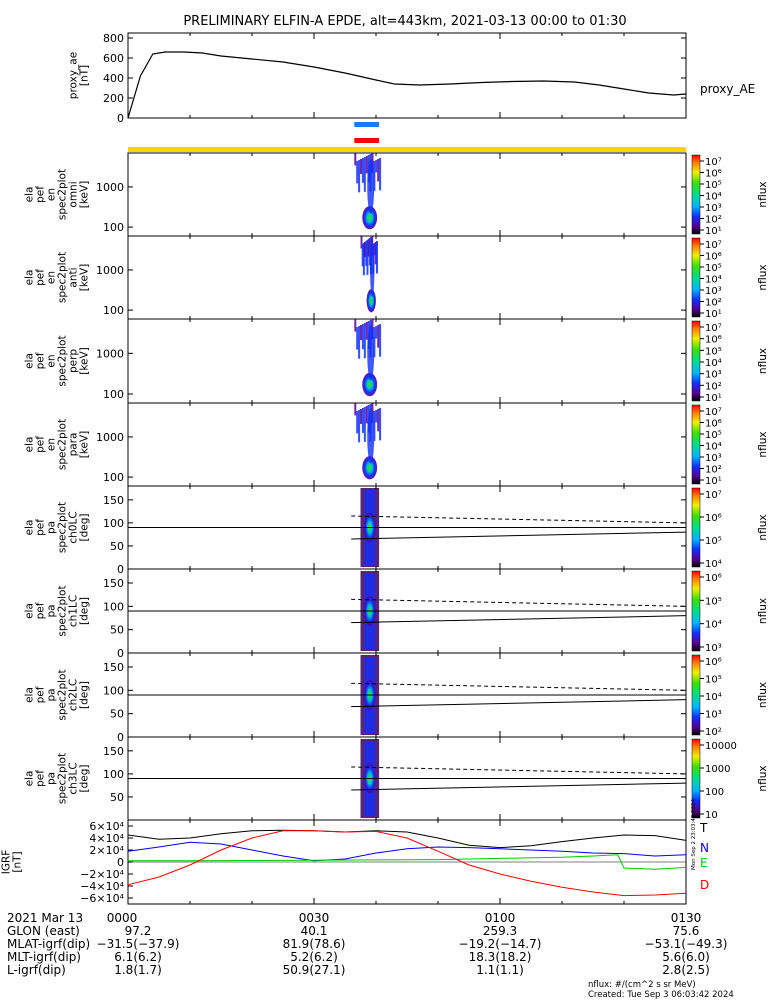 The height and width of the screenshot is (1000, 775). Describe the element at coordinates (407, 851) in the screenshot. I see `igrf-line-N` at that location.